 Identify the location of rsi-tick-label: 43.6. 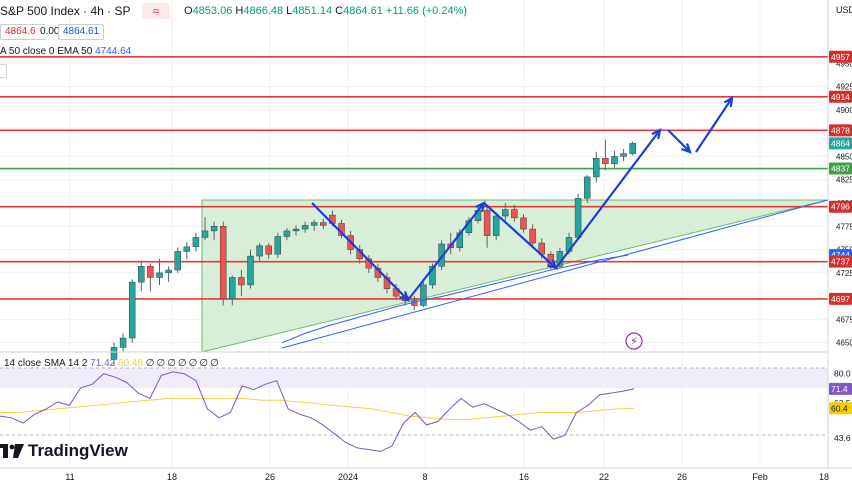
(842, 438).